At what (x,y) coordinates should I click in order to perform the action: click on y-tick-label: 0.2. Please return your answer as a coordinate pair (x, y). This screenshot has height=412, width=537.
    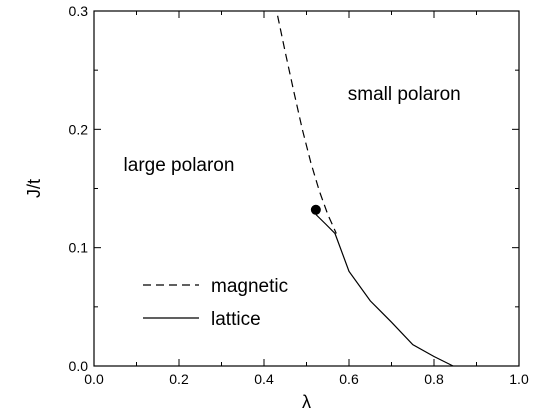
    Looking at the image, I should click on (79, 129).